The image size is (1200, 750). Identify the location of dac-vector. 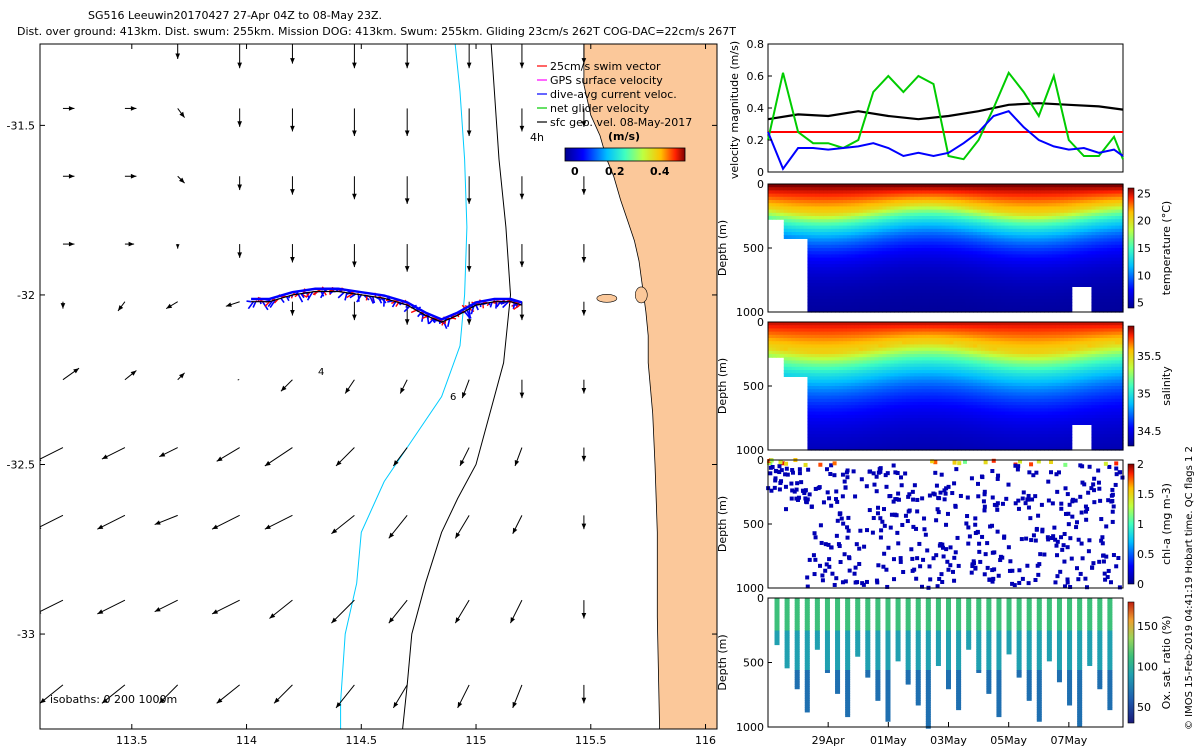
(431, 321).